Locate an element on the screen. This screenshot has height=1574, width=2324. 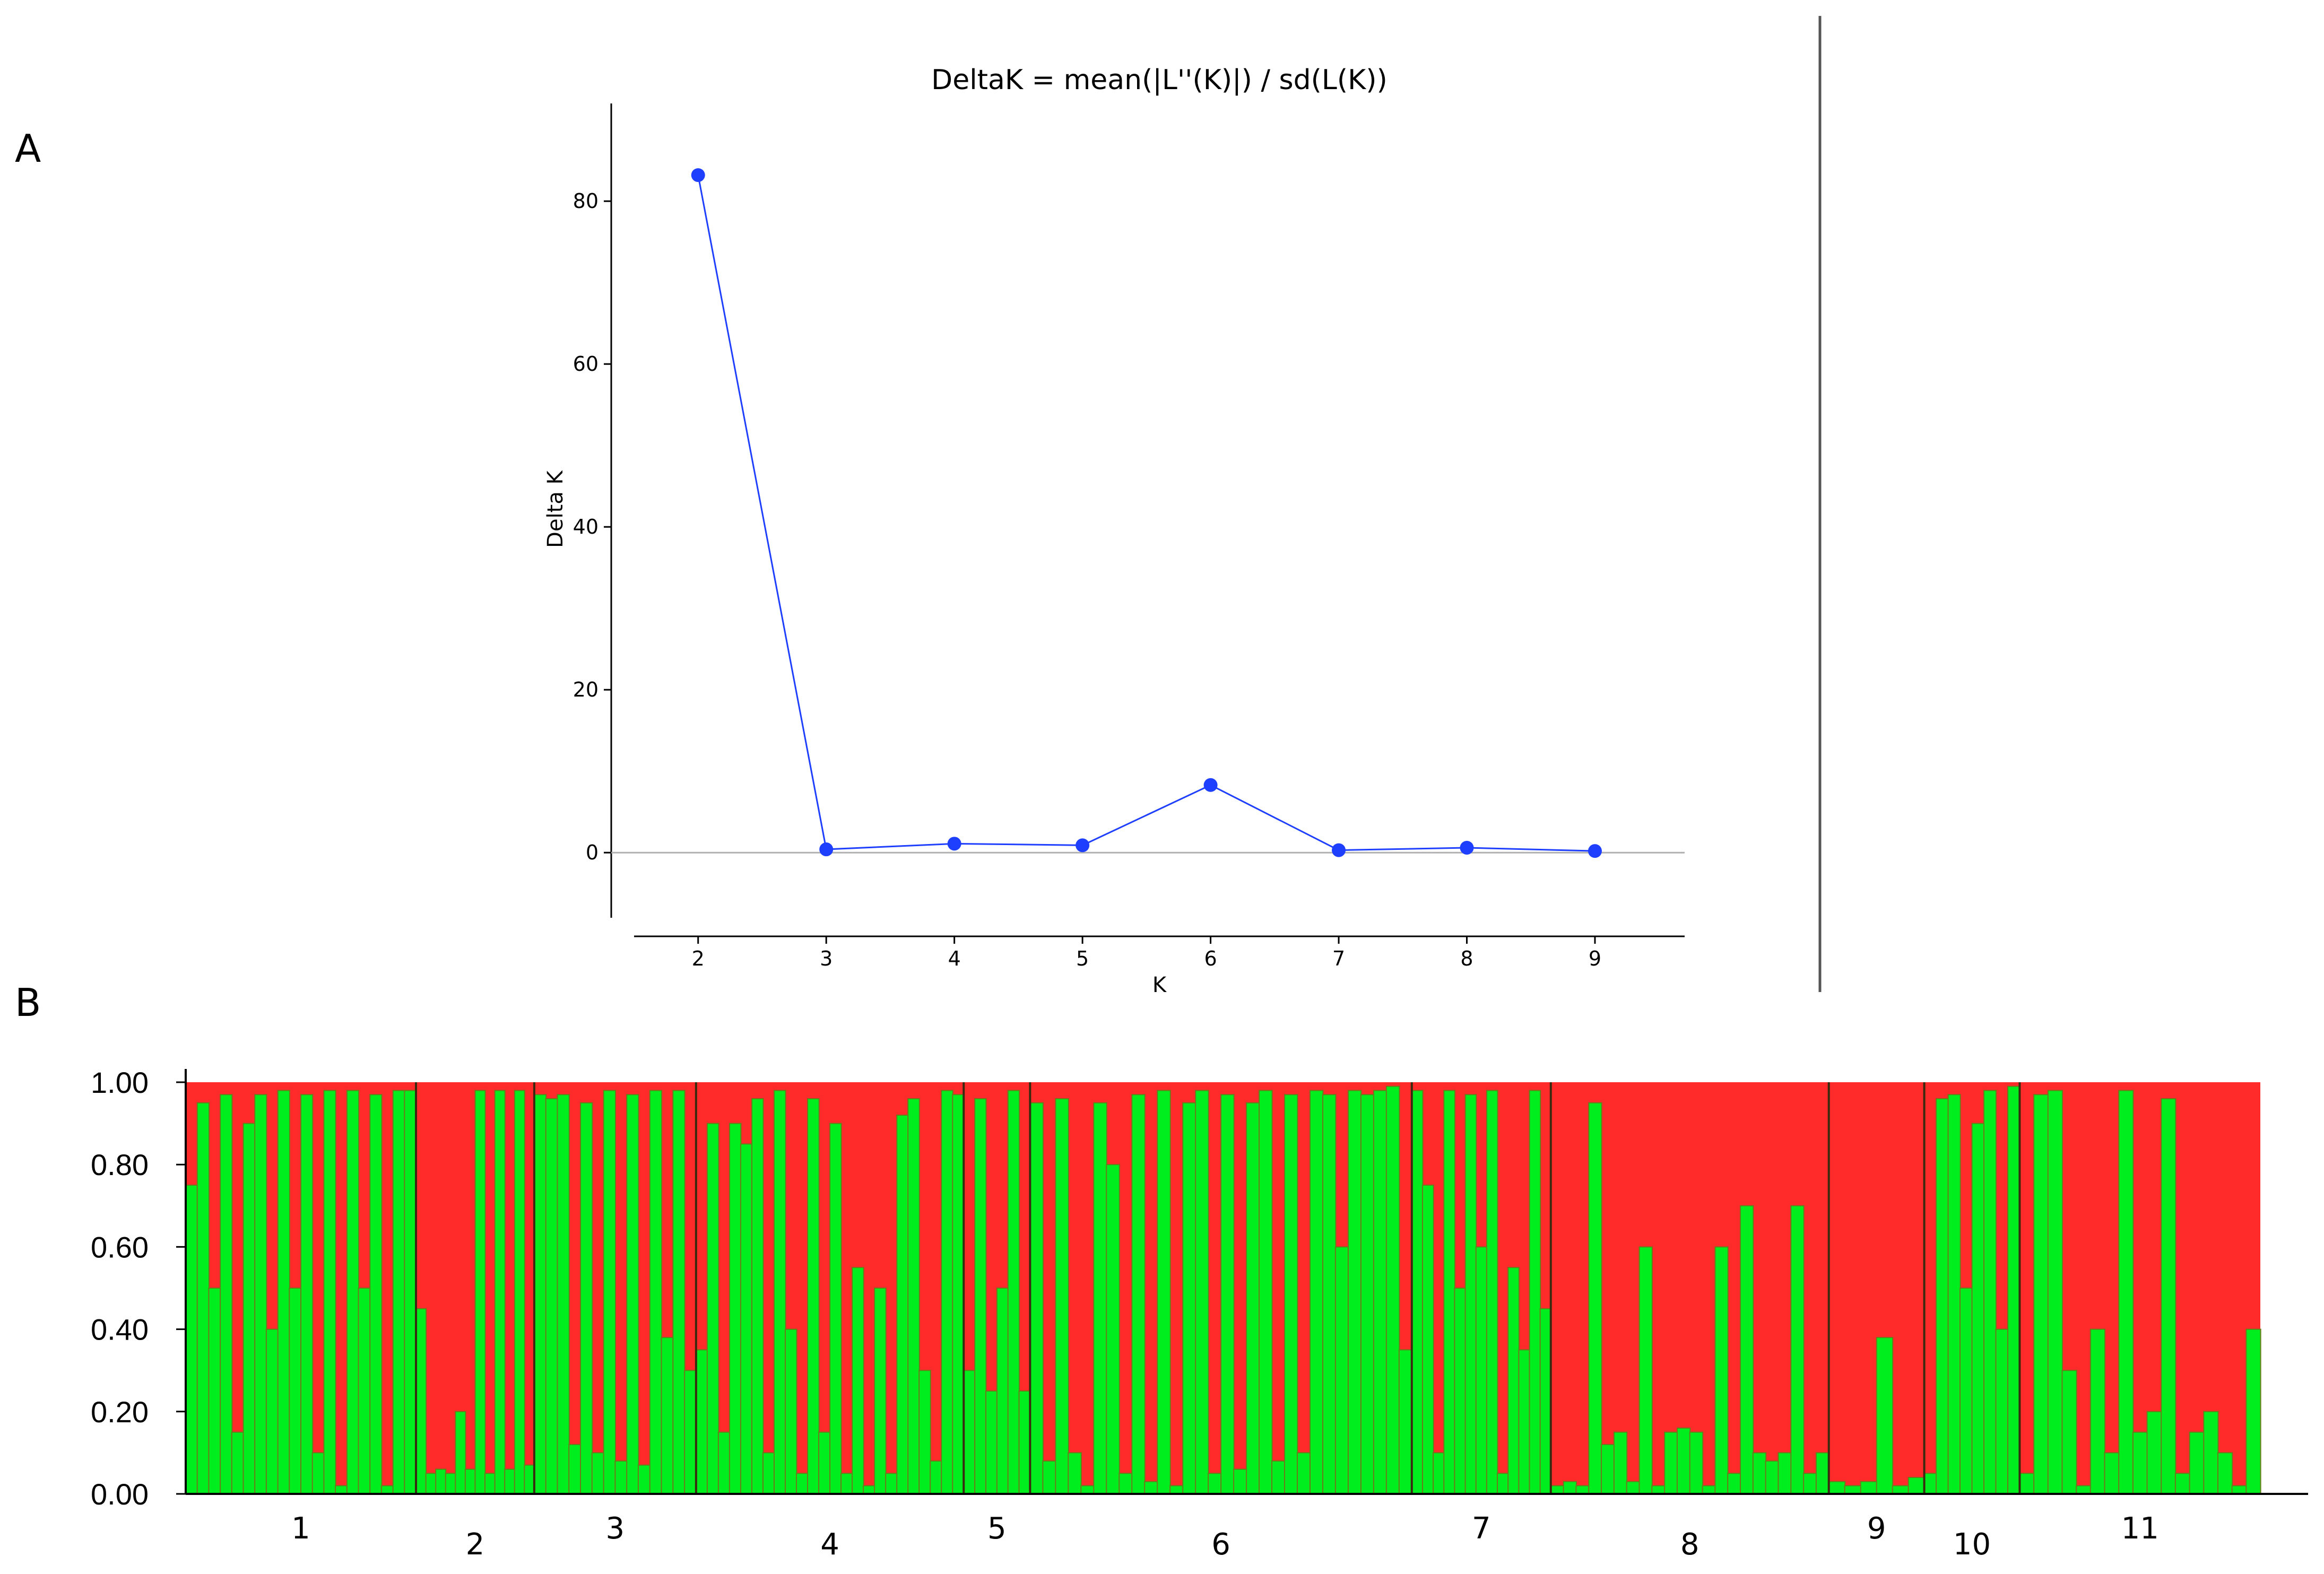
deltak-point-k5 is located at coordinates (1083, 845).